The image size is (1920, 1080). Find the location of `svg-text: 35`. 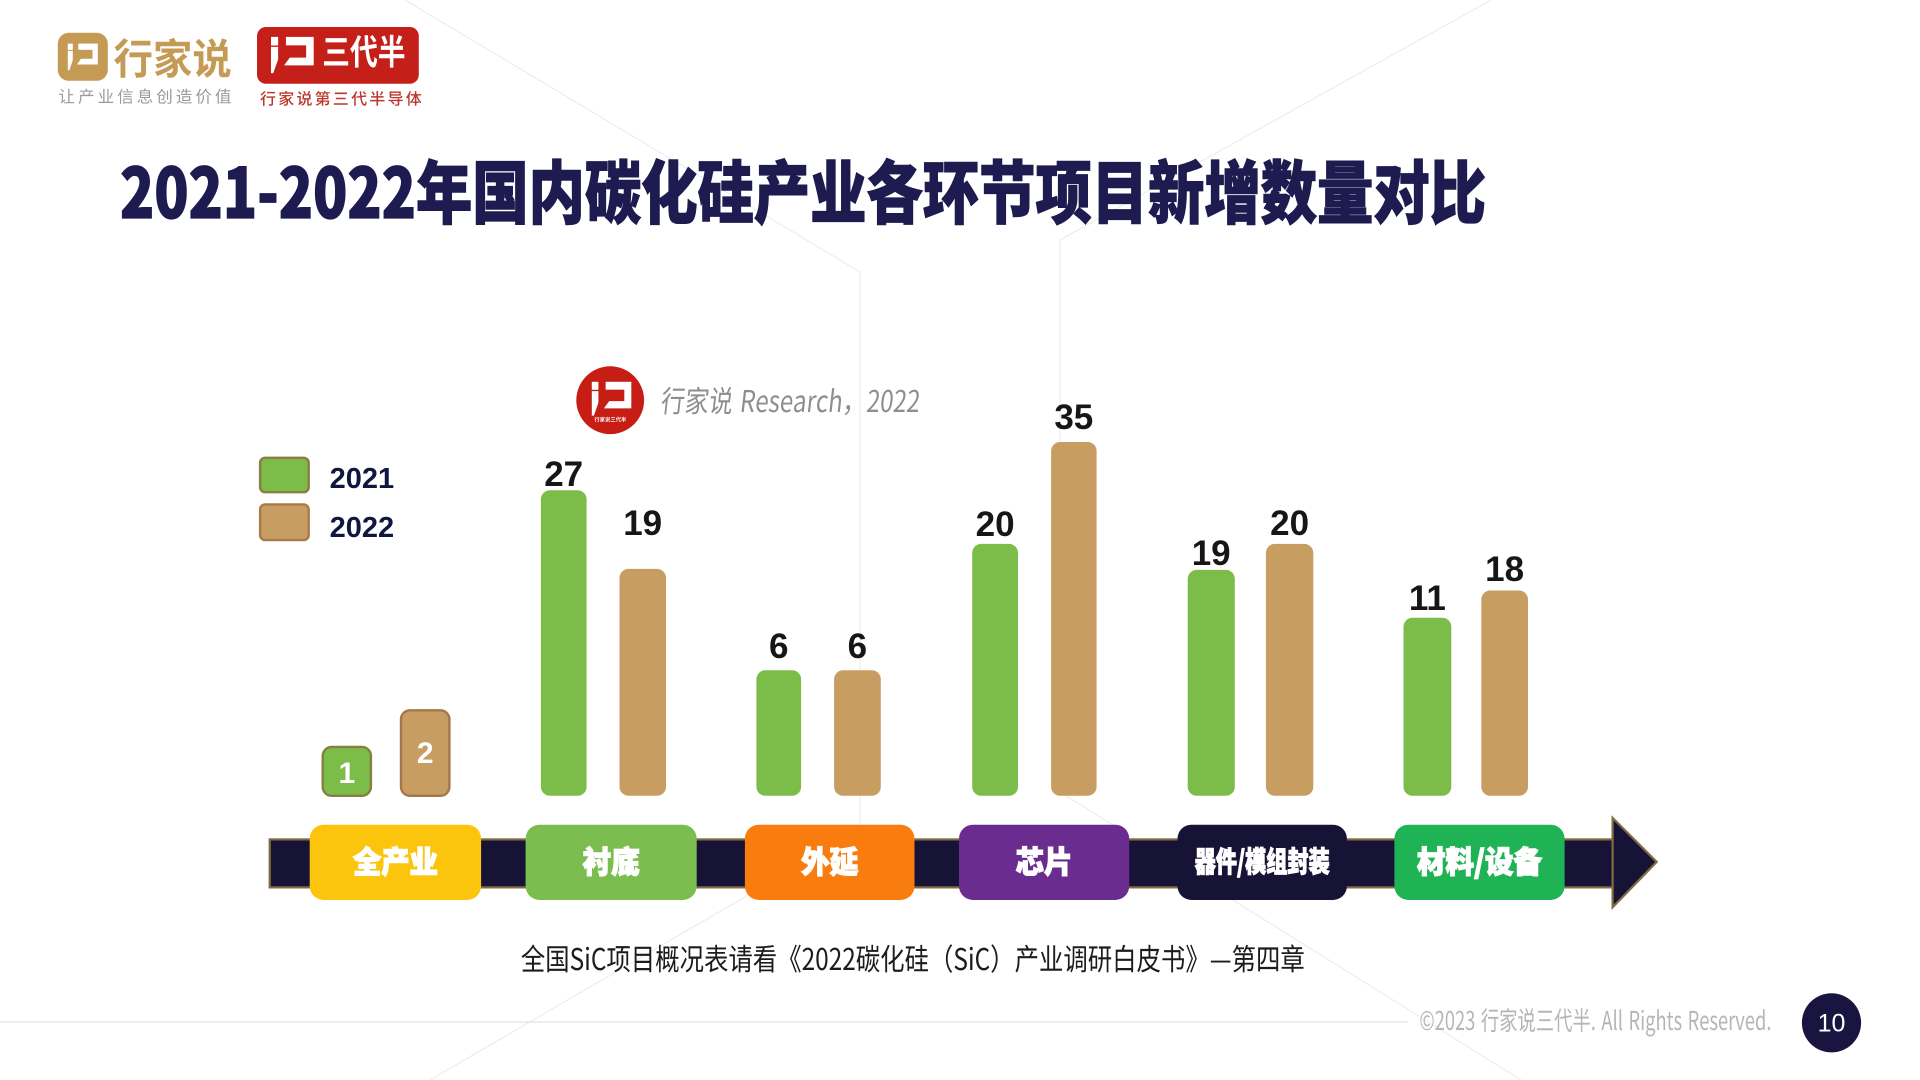

svg-text: 35 is located at coordinates (1073, 417).